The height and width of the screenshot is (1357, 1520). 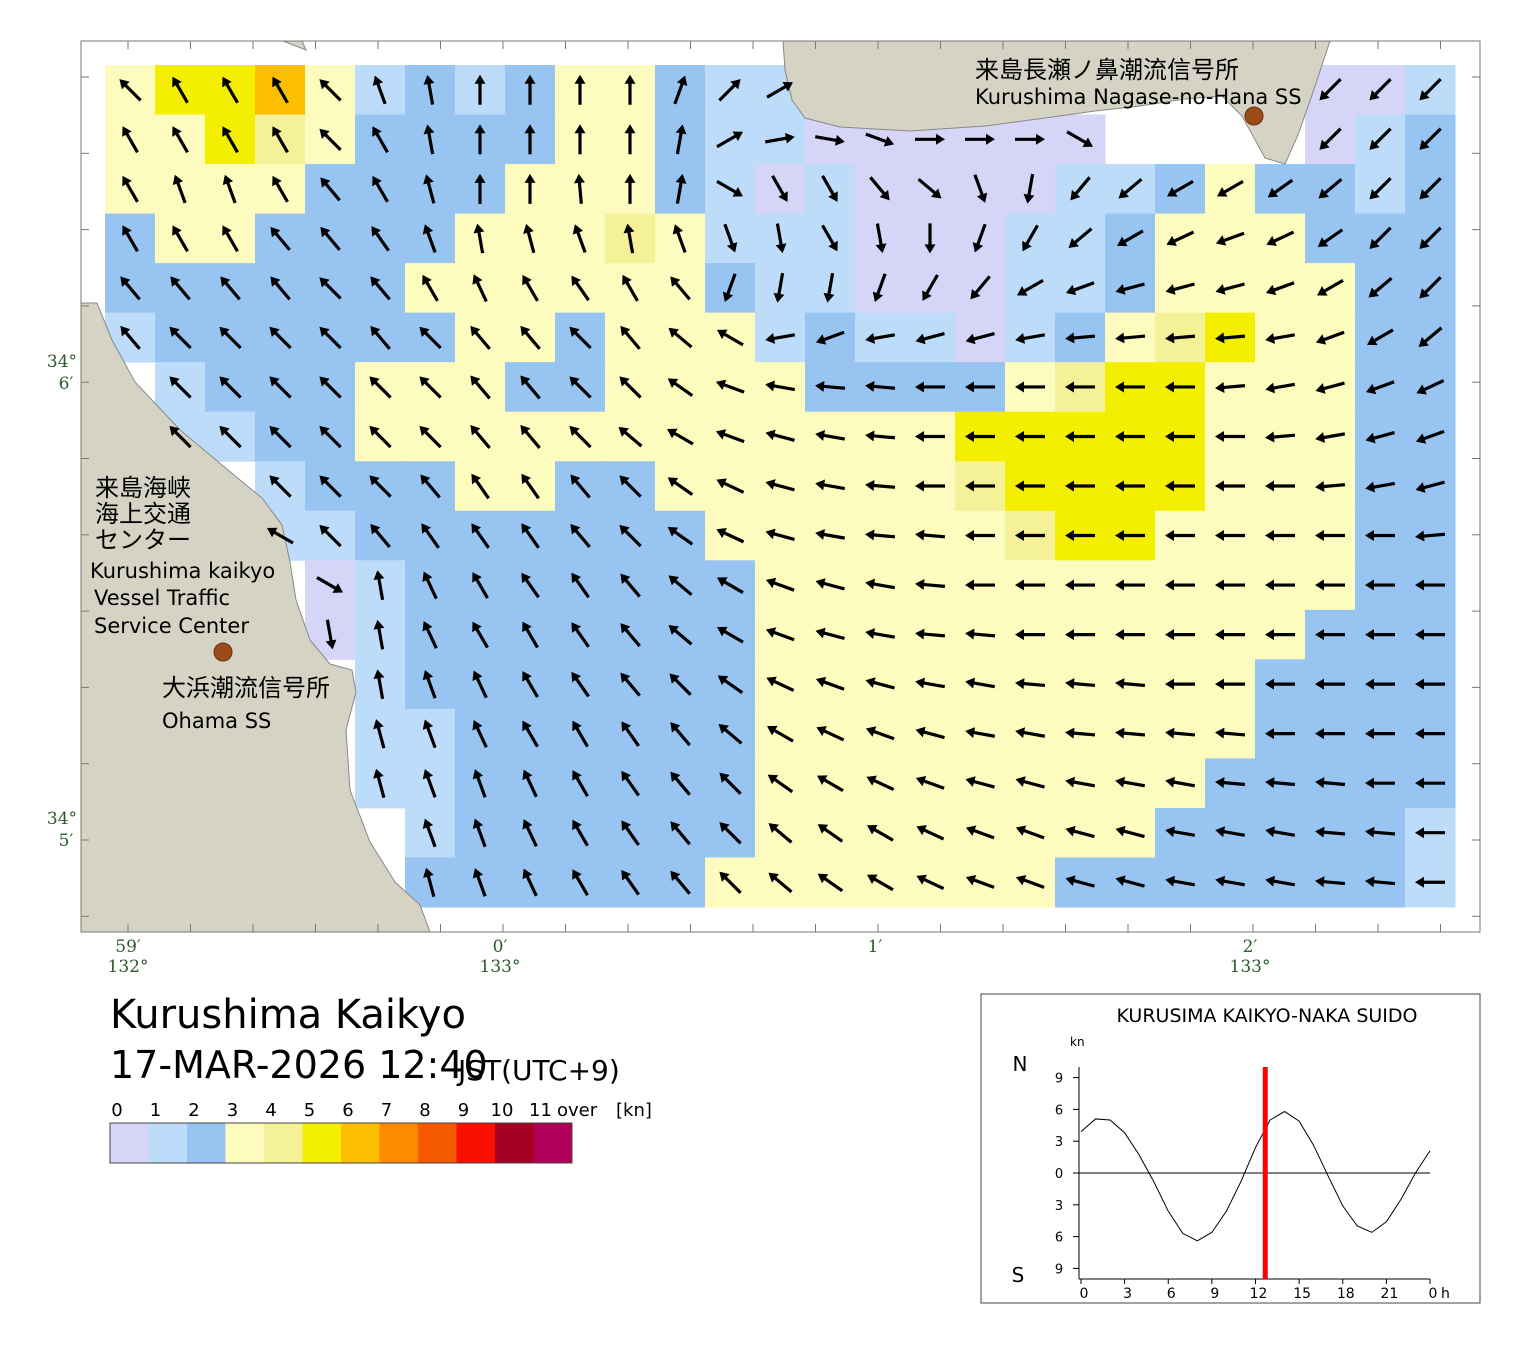 I want to click on station-label: 海上交通, so click(x=143, y=514).